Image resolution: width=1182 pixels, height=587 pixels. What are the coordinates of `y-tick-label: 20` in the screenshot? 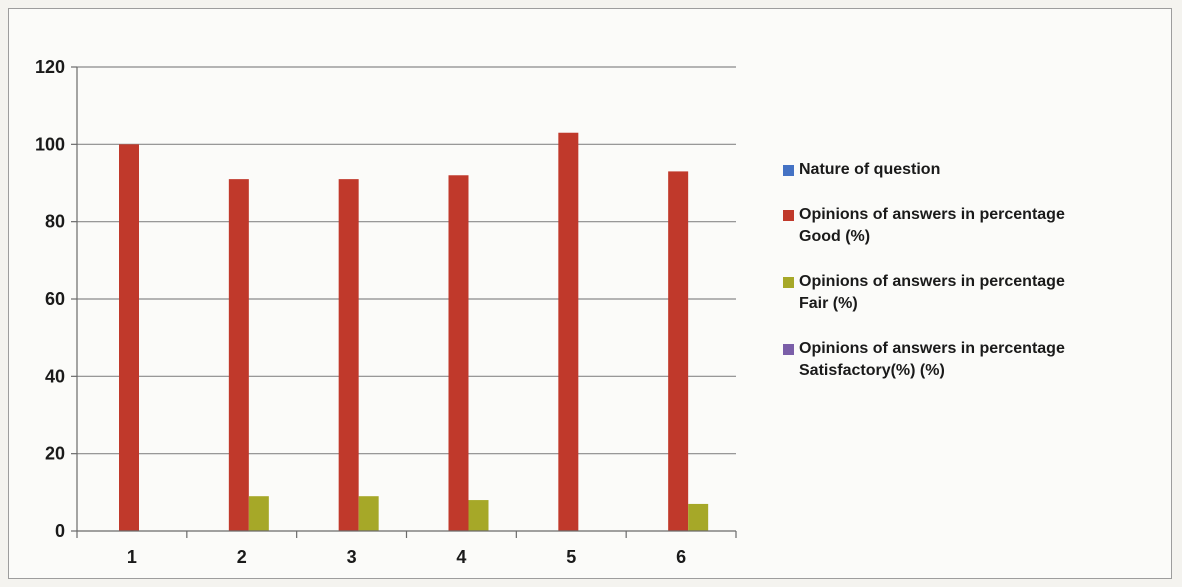 It's located at (55, 454).